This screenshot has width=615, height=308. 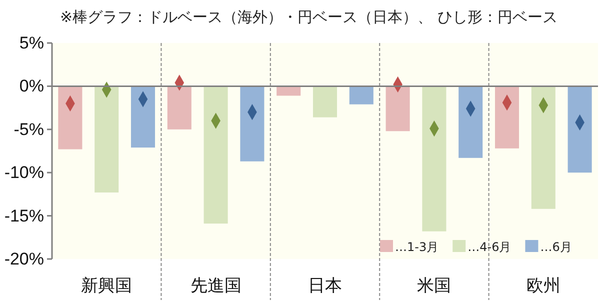 I want to click on x-tick-label: 新興国, so click(x=106, y=286).